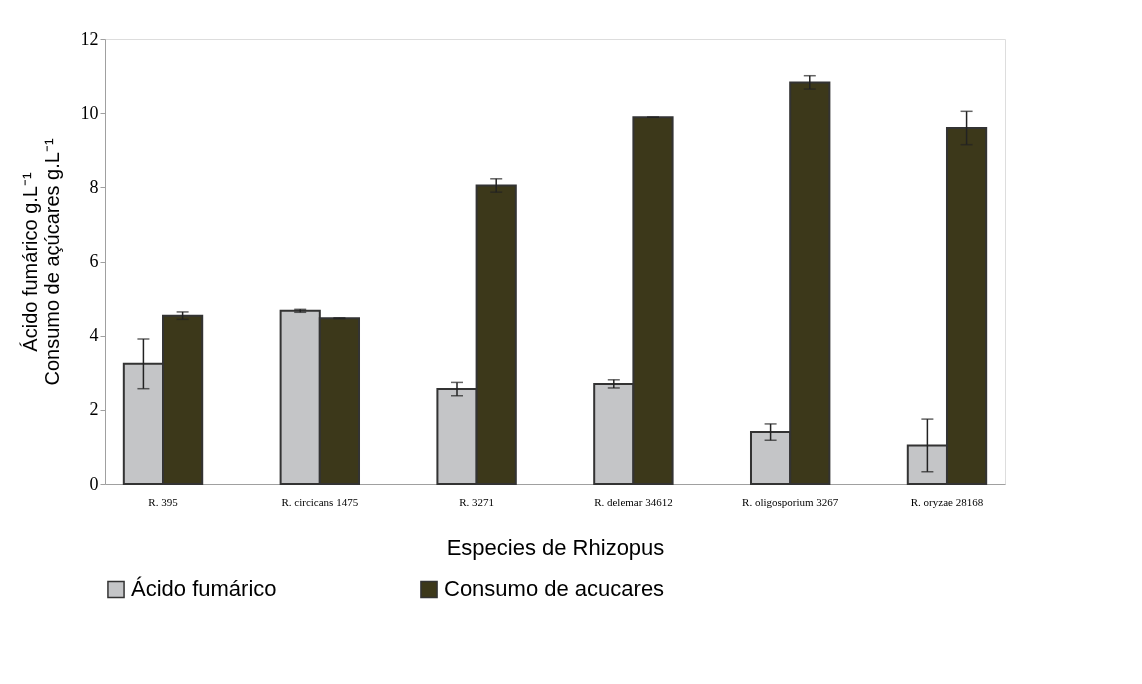  I want to click on y-tick-label: 4, so click(94, 335).